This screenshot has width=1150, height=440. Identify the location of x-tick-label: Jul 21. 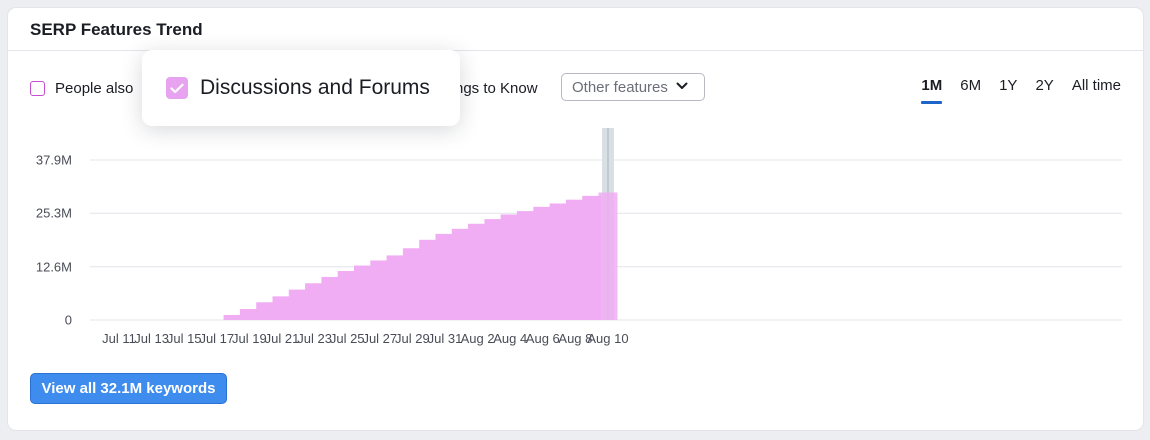
(282, 338).